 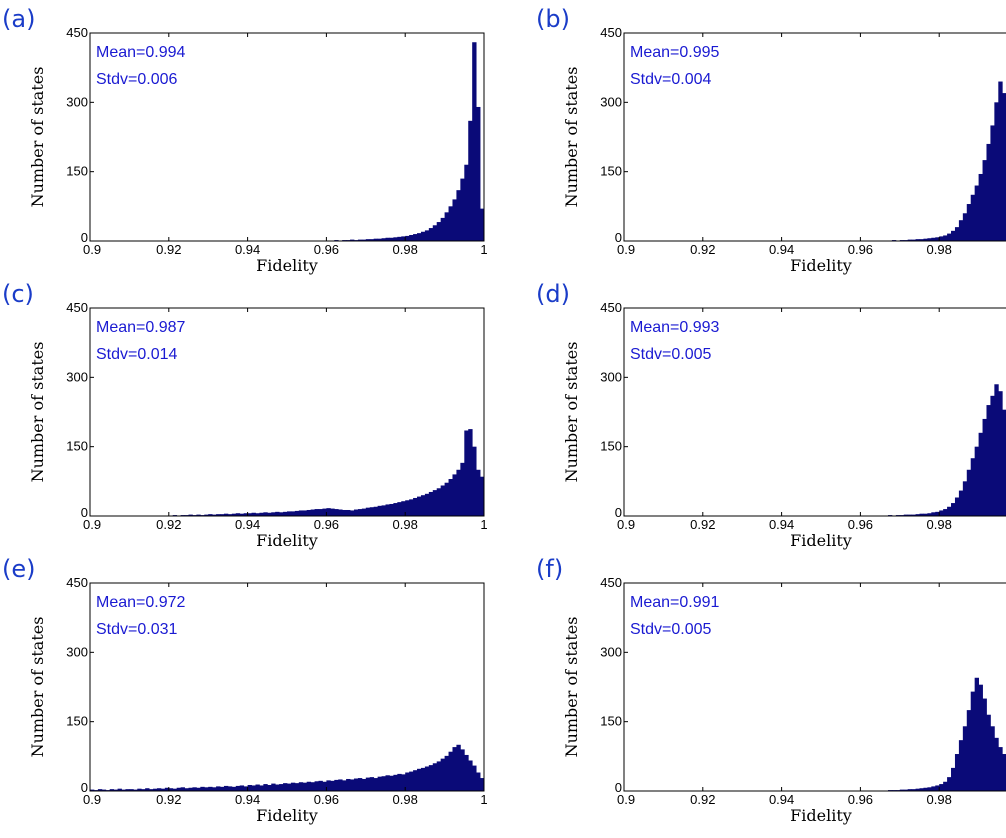 I want to click on x-tick-label: 0.92, so click(x=702, y=799).